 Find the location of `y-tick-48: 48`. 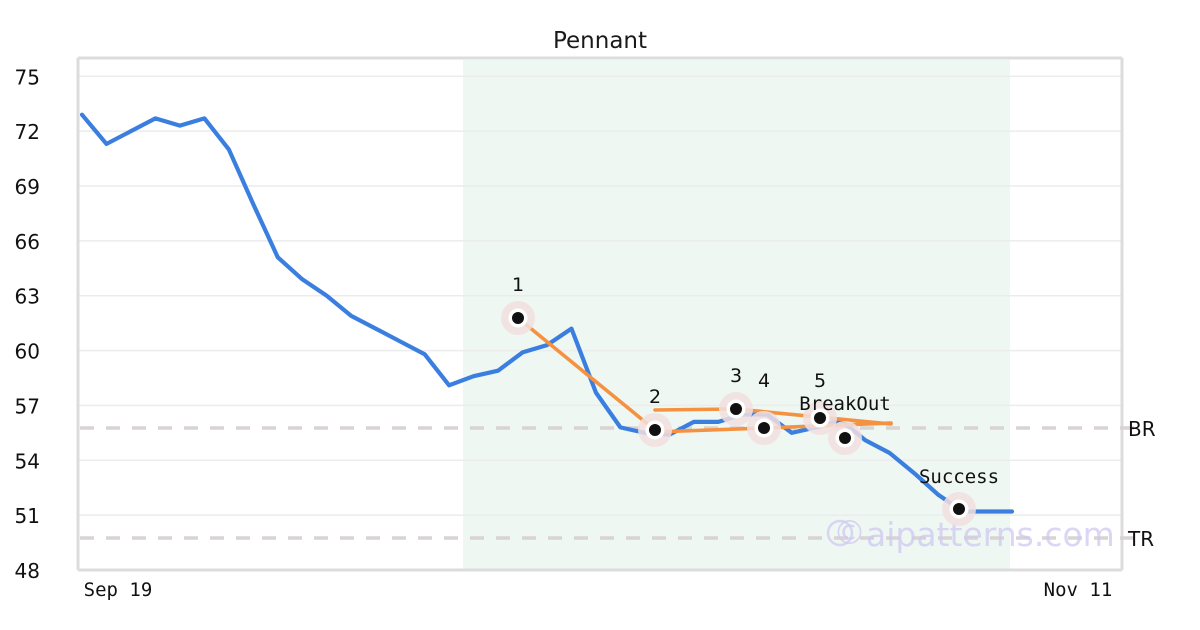

y-tick-48: 48 is located at coordinates (27, 571).